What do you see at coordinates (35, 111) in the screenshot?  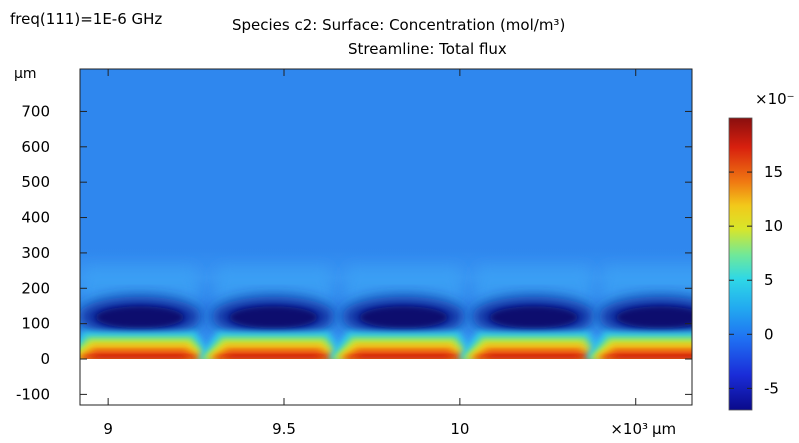 I see `y-tick-label: 700` at bounding box center [35, 111].